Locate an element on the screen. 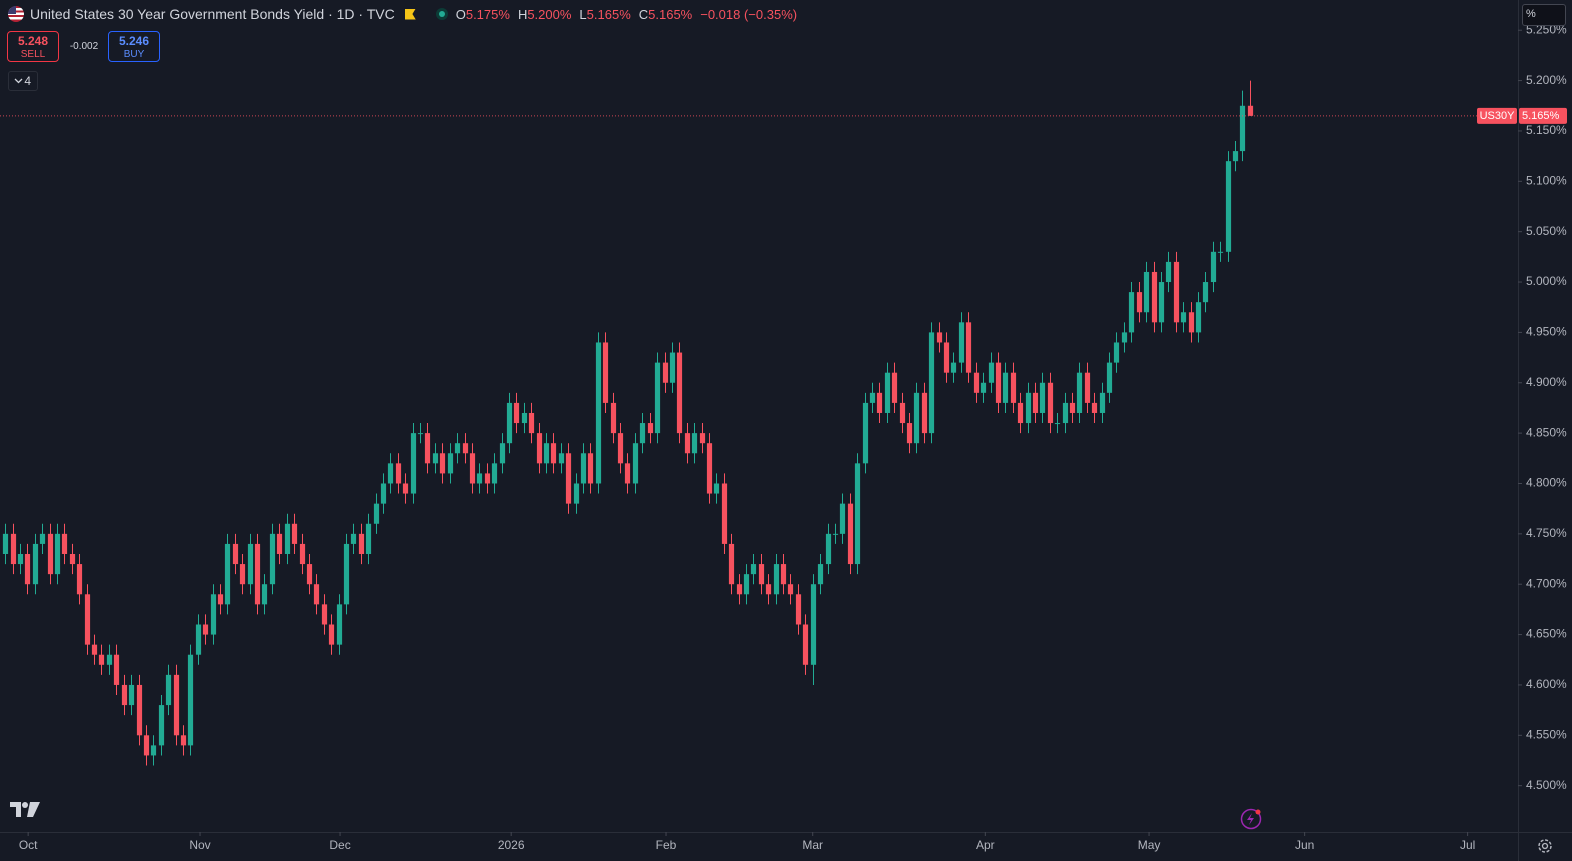  y-tick-label: 4.950% is located at coordinates (1546, 332).